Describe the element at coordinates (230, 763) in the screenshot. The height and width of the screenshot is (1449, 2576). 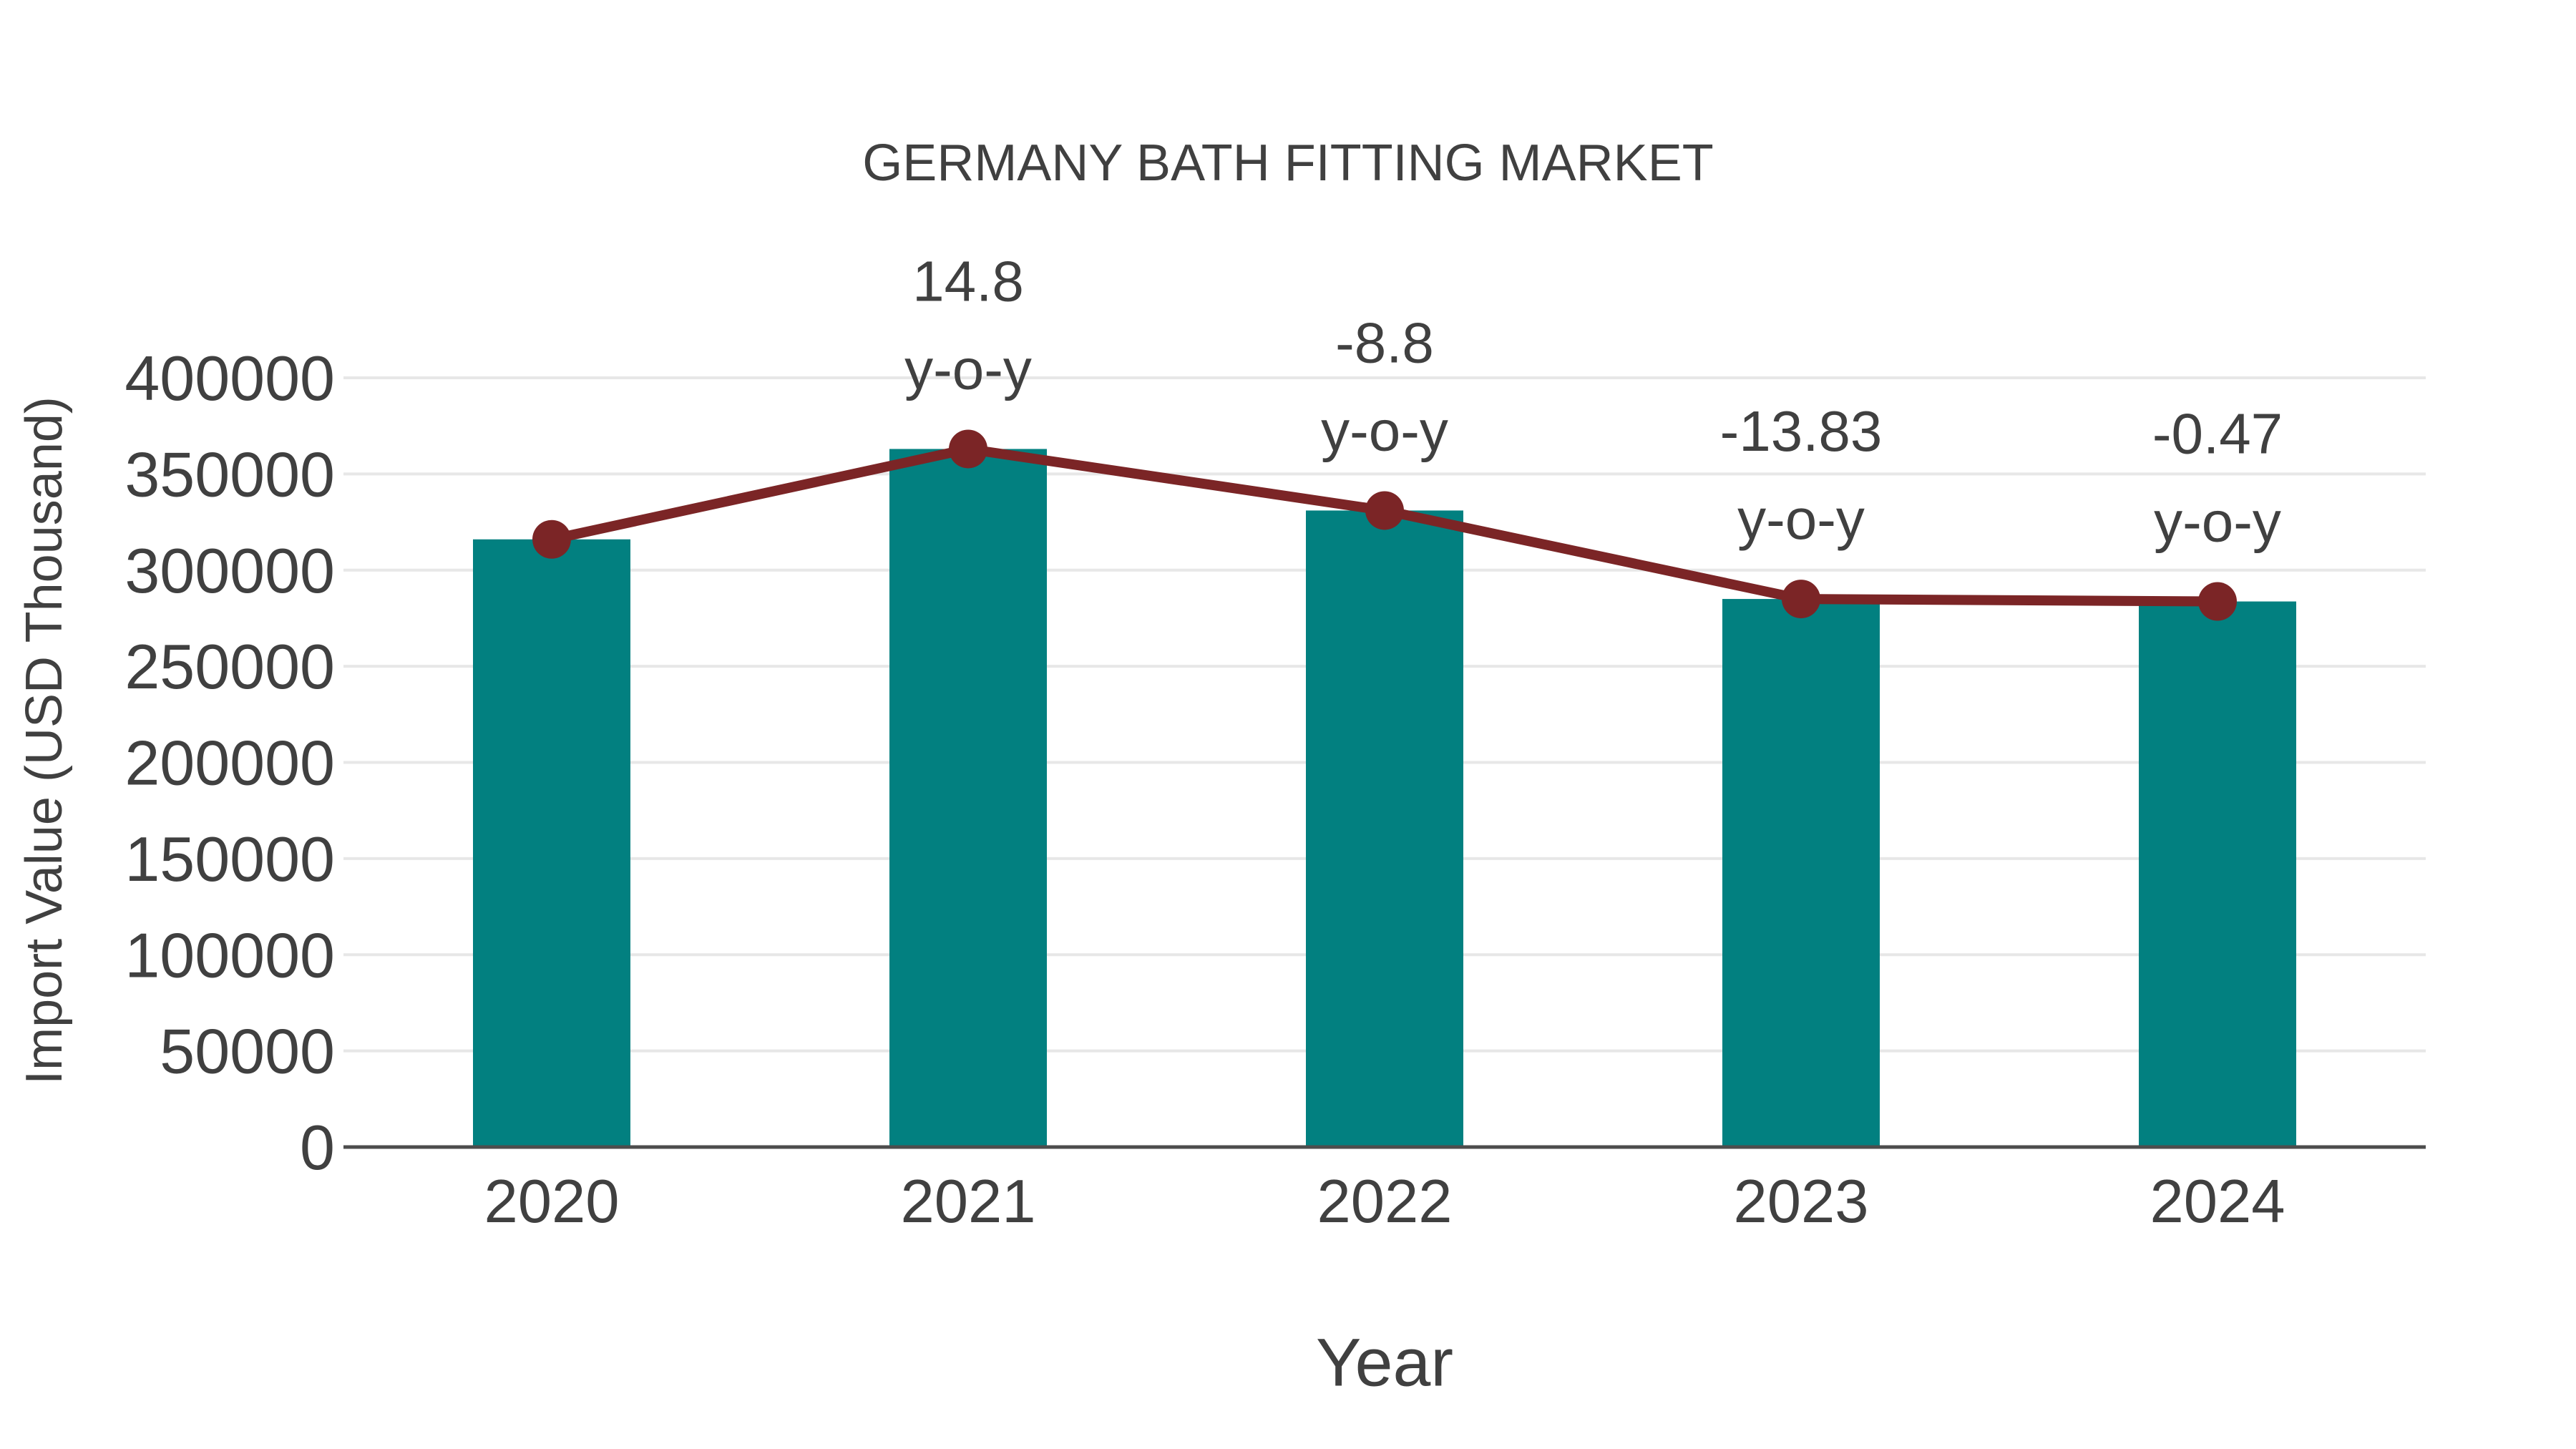
I see `y-tick-label: 200000` at that location.